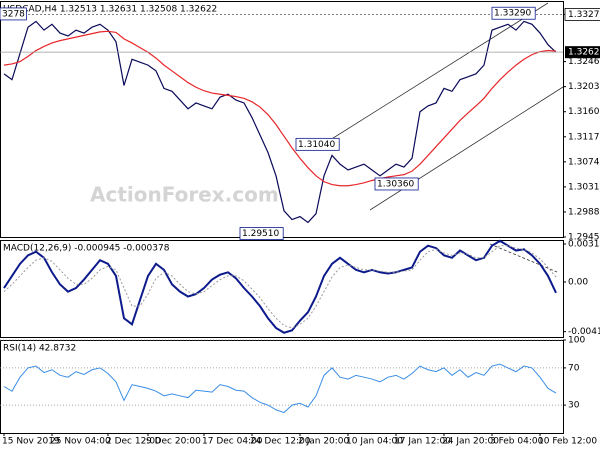 The height and width of the screenshot is (450, 600). I want to click on panel-title: RSI(14) 42.8732, so click(39, 349).